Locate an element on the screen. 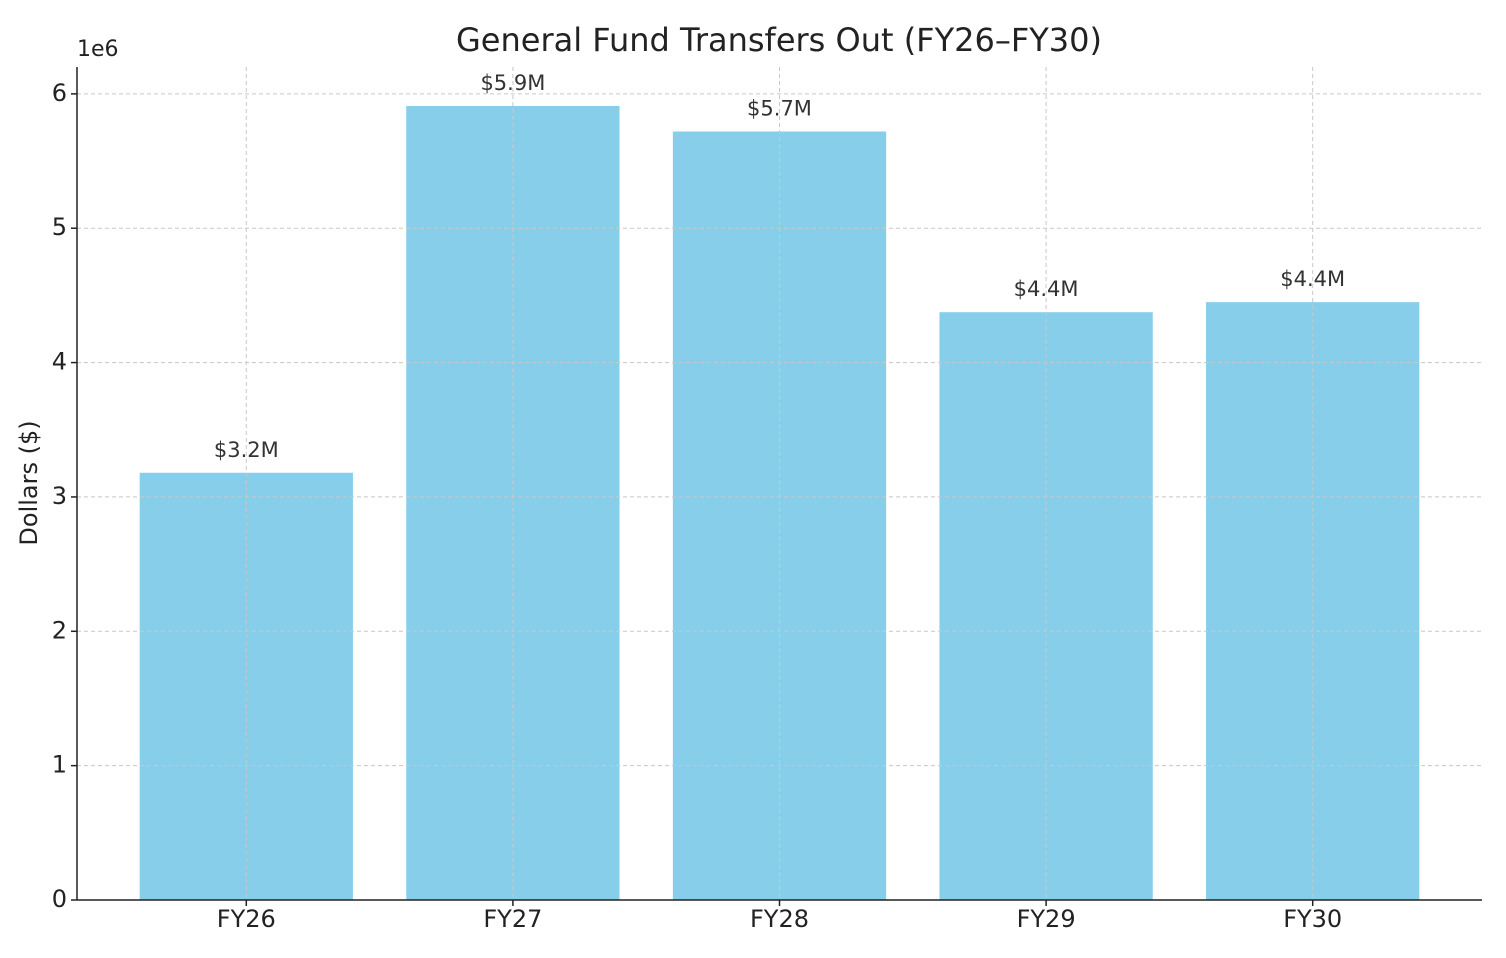 Image resolution: width=1506 pixels, height=958 pixels. x-tick-label: FY30 is located at coordinates (1312, 919).